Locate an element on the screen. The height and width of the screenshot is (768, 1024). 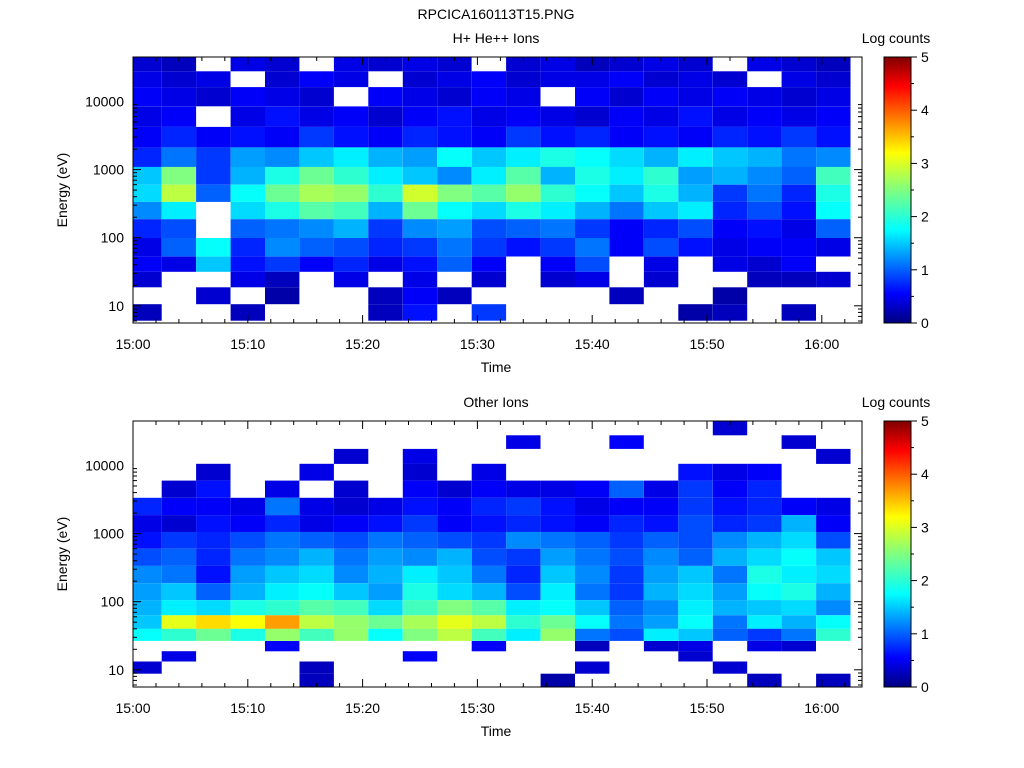
colorbar-tick-label: 5 is located at coordinates (925, 421).